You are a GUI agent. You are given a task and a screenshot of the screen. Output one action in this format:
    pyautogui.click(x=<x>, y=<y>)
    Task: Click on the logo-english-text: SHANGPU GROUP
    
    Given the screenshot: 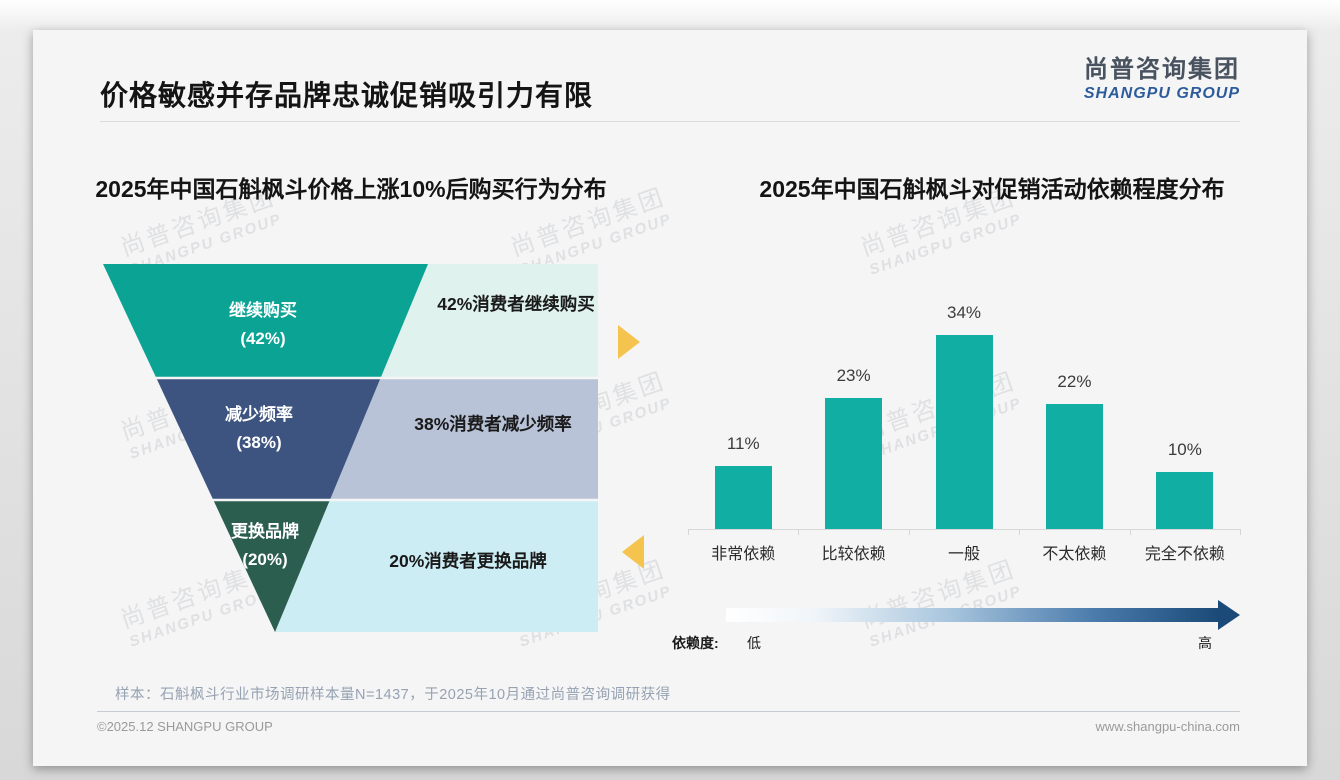 What is the action you would take?
    pyautogui.click(x=1161, y=93)
    